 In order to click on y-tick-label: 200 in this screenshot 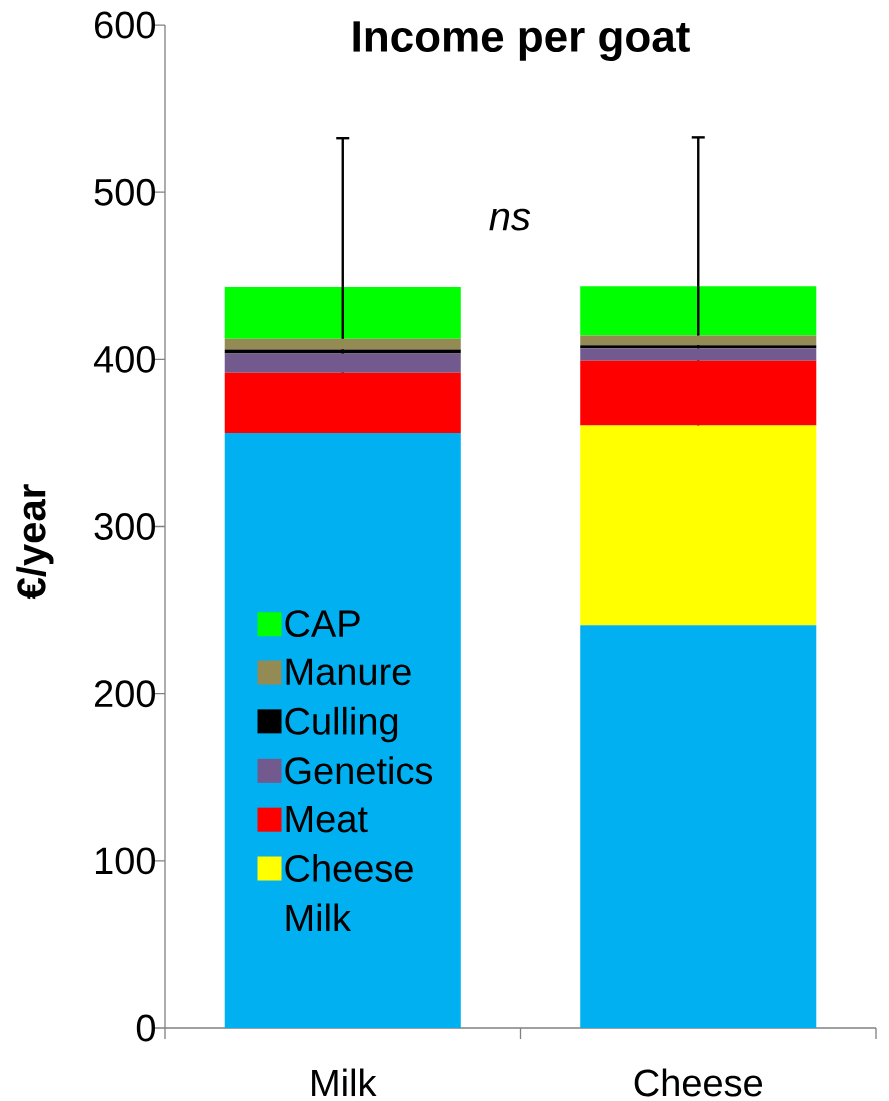, I will do `click(124, 694)`.